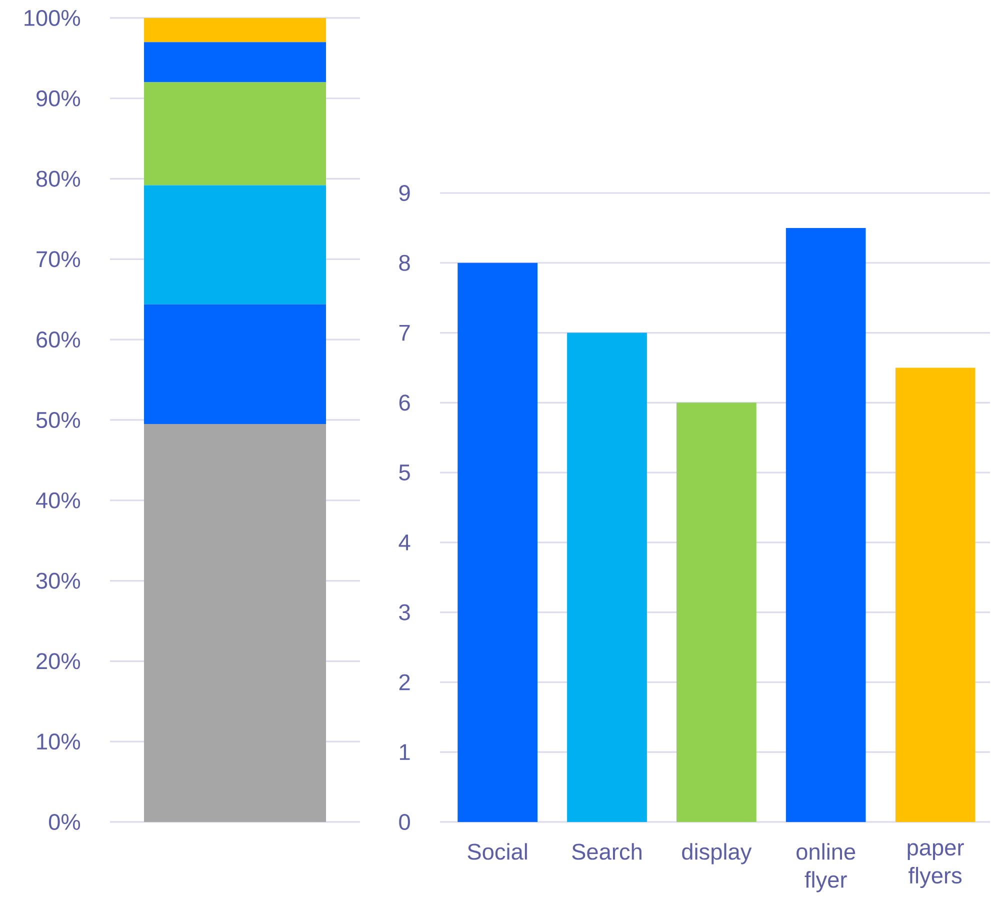 The height and width of the screenshot is (923, 991). Describe the element at coordinates (58, 742) in the screenshot. I see `y-tick-label: 10%` at that location.